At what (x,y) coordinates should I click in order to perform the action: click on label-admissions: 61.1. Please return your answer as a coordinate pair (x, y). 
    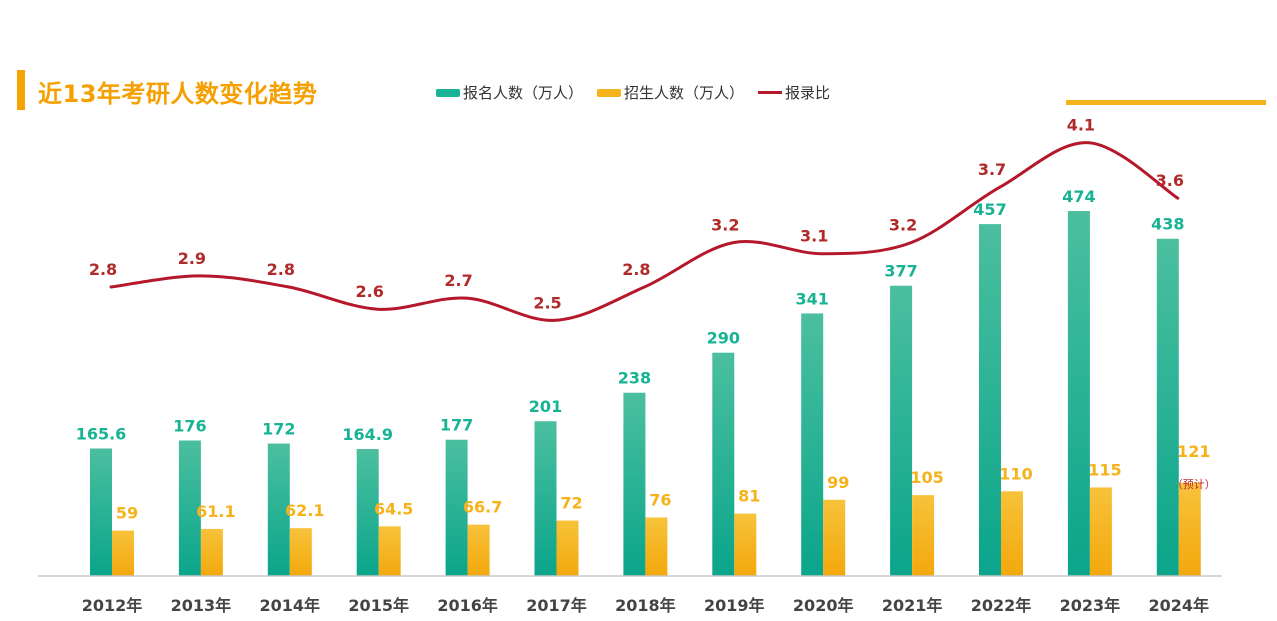
    Looking at the image, I should click on (215, 511).